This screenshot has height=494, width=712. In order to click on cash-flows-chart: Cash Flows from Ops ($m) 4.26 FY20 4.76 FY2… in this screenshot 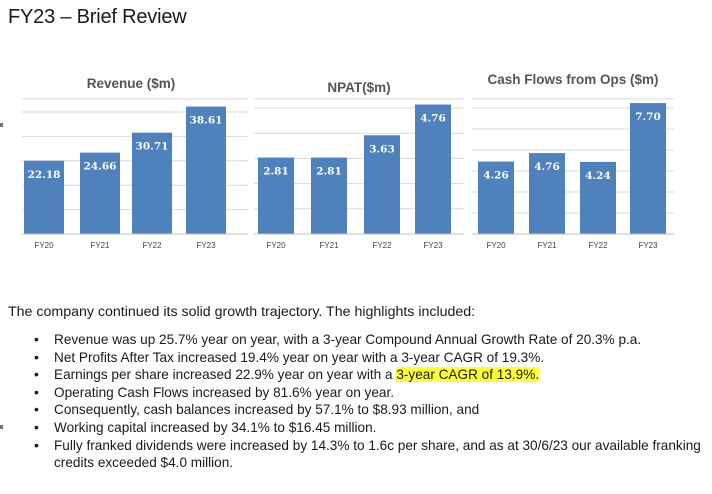, I will do `click(573, 162)`.